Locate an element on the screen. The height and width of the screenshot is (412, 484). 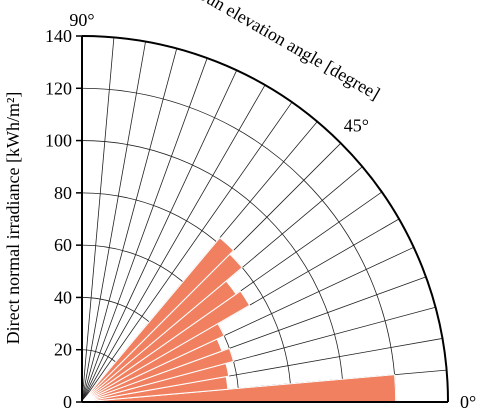
y-axis-label: Direct normal irradiance [kWh/m²] is located at coordinates (13, 218).